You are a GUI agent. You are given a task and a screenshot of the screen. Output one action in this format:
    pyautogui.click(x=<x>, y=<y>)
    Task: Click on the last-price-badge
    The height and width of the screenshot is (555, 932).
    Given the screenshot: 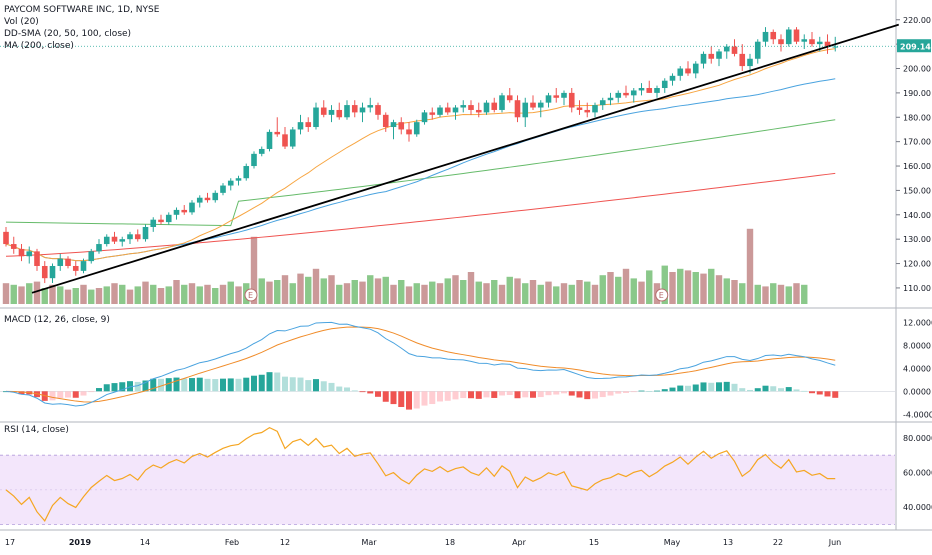 What is the action you would take?
    pyautogui.click(x=914, y=46)
    